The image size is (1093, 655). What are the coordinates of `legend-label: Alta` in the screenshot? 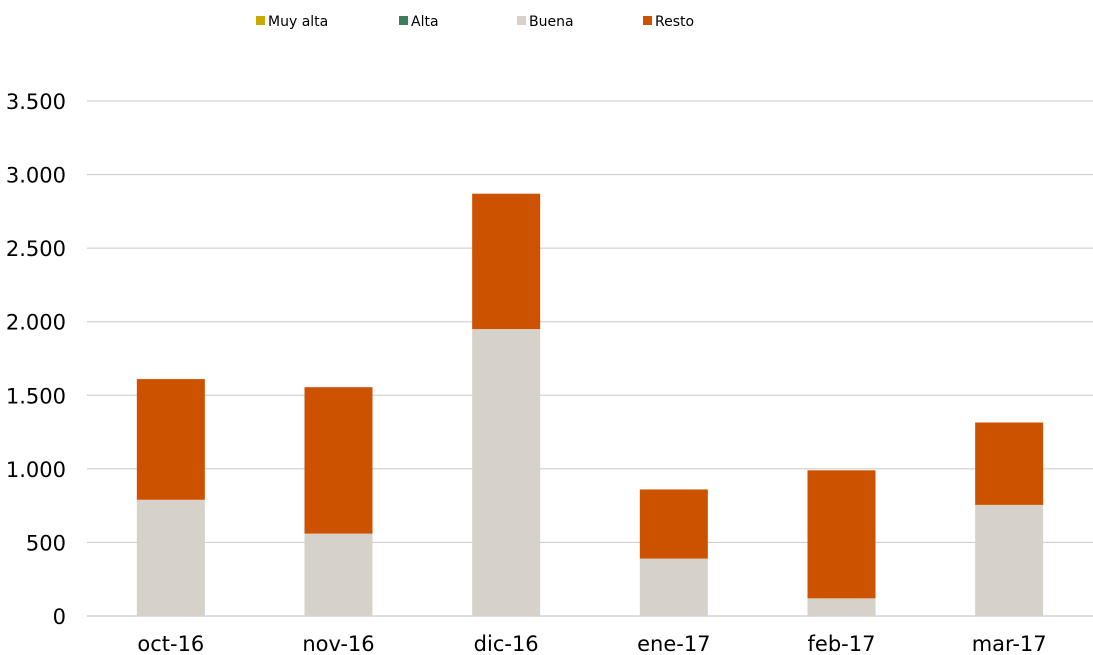 It's located at (425, 22).